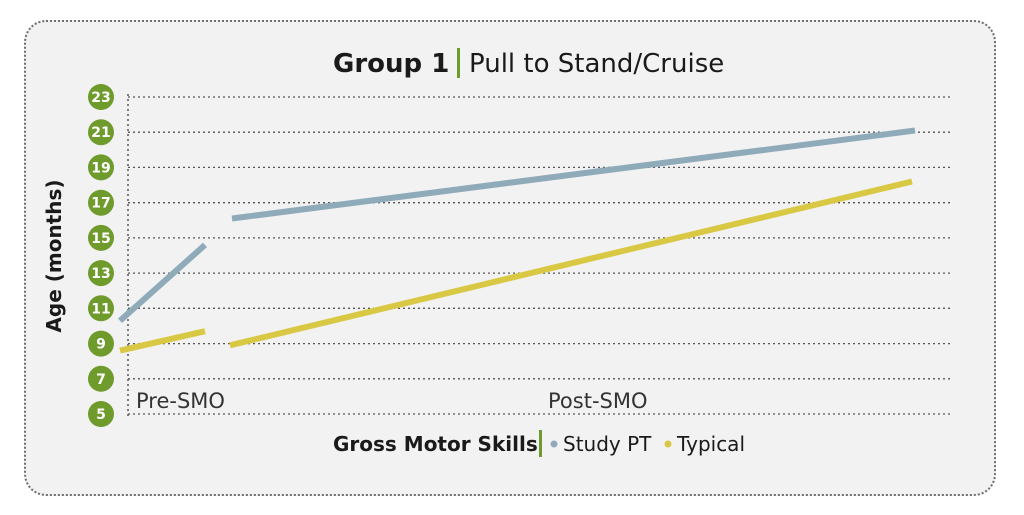 This screenshot has width=1024, height=515. I want to click on chart-title: Group 1, so click(391, 64).